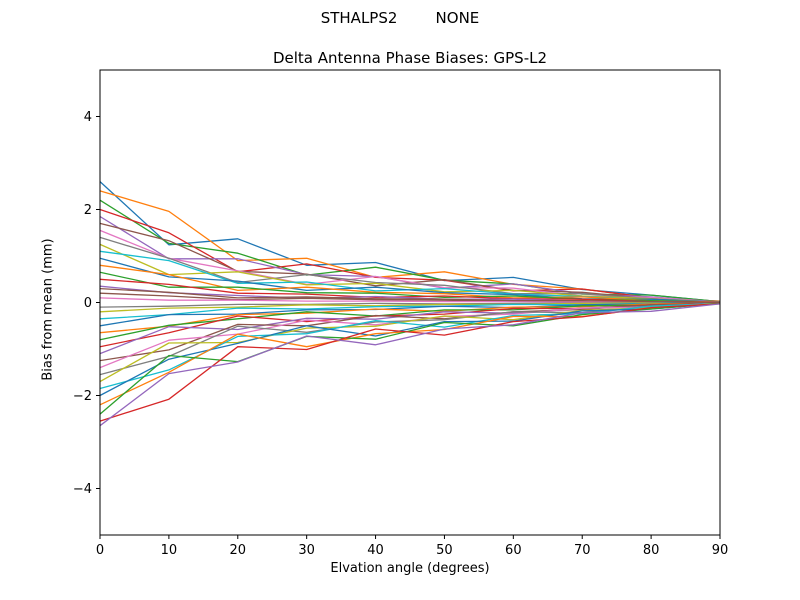 The height and width of the screenshot is (600, 800). What do you see at coordinates (48, 309) in the screenshot?
I see `y-axis-label: Bias from mean (mm)` at bounding box center [48, 309].